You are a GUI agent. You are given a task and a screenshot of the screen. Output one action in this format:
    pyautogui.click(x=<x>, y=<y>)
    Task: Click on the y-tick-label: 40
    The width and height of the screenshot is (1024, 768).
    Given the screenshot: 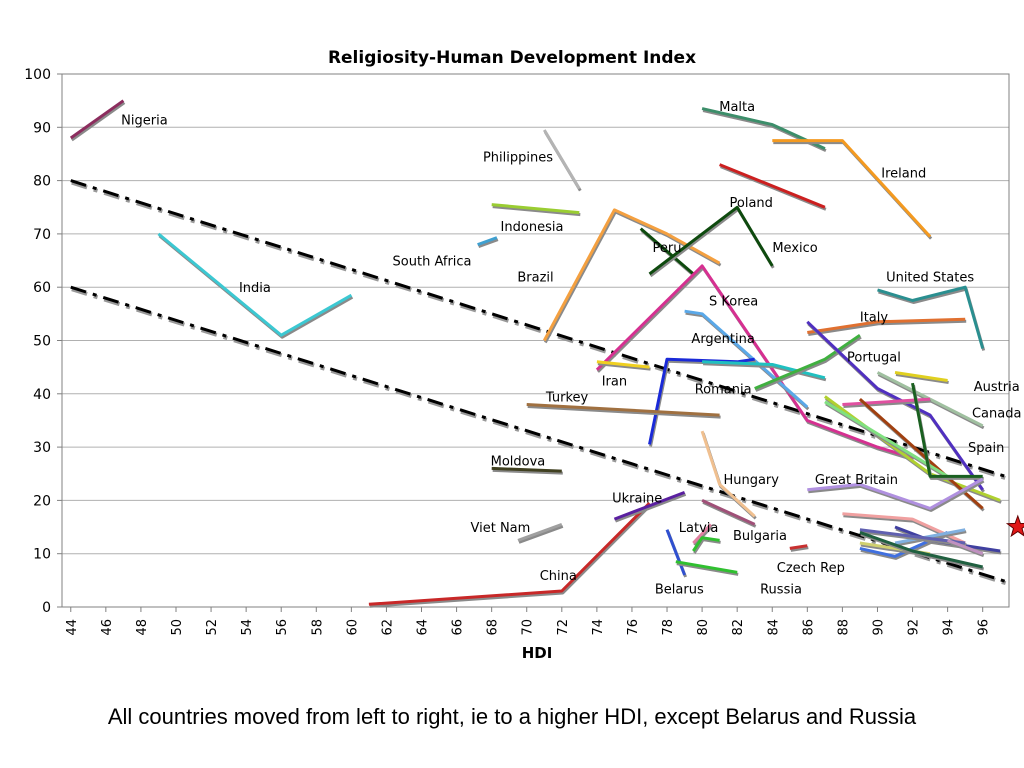 What is the action you would take?
    pyautogui.click(x=42, y=395)
    